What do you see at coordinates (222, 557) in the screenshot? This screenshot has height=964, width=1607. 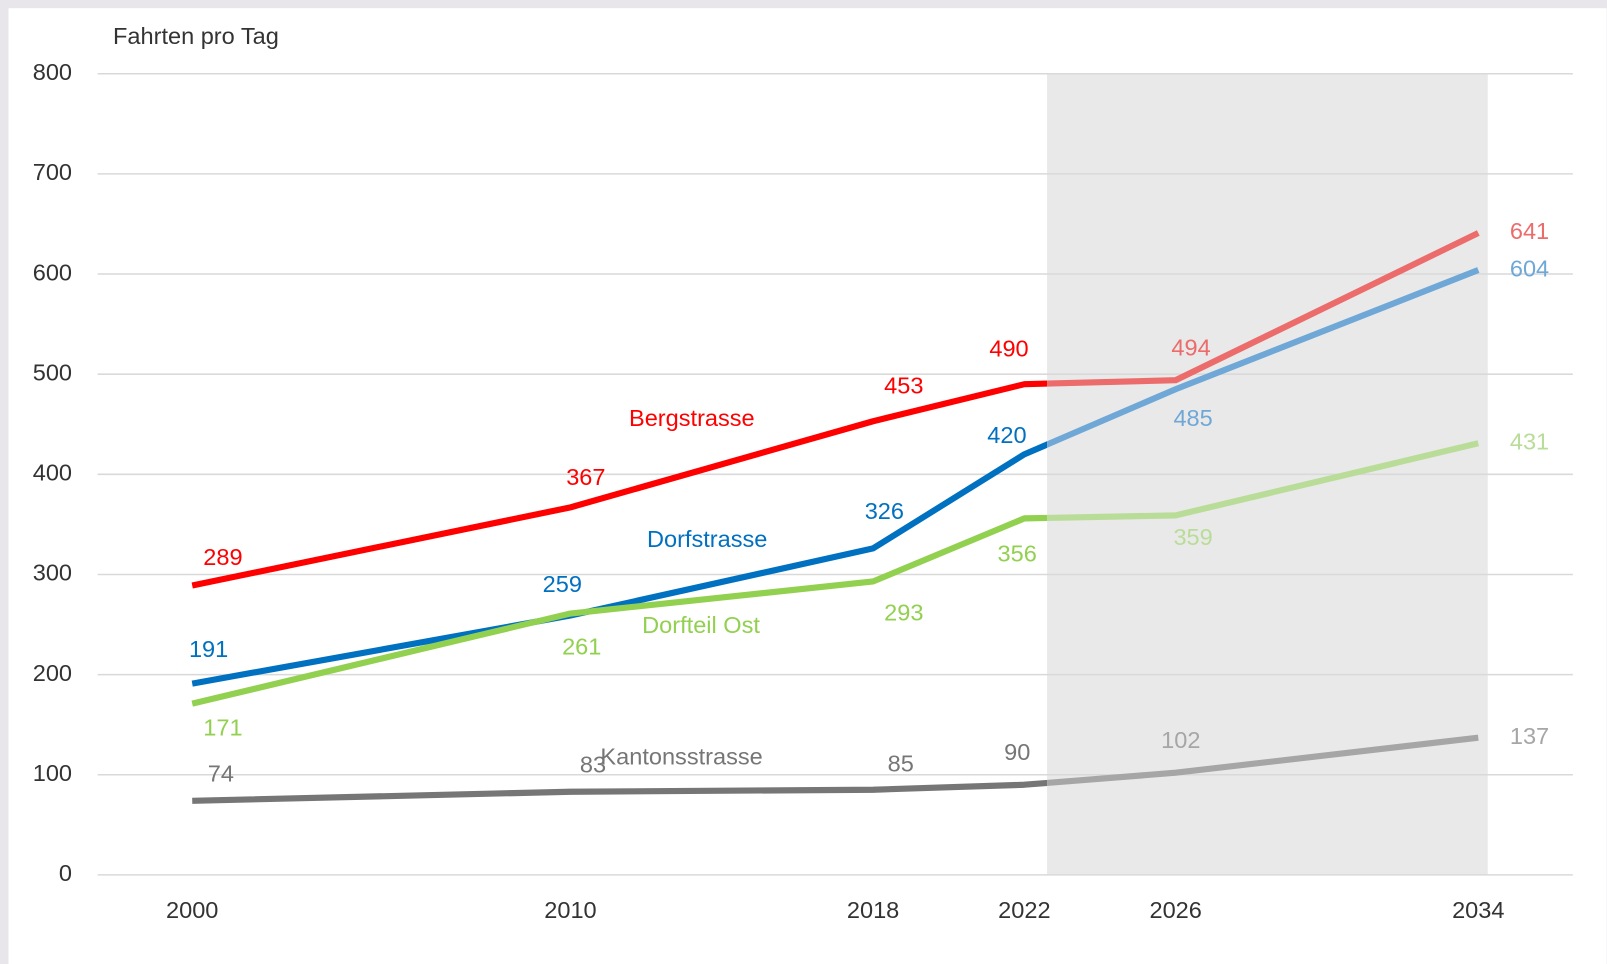 I see `data-label: 289` at bounding box center [222, 557].